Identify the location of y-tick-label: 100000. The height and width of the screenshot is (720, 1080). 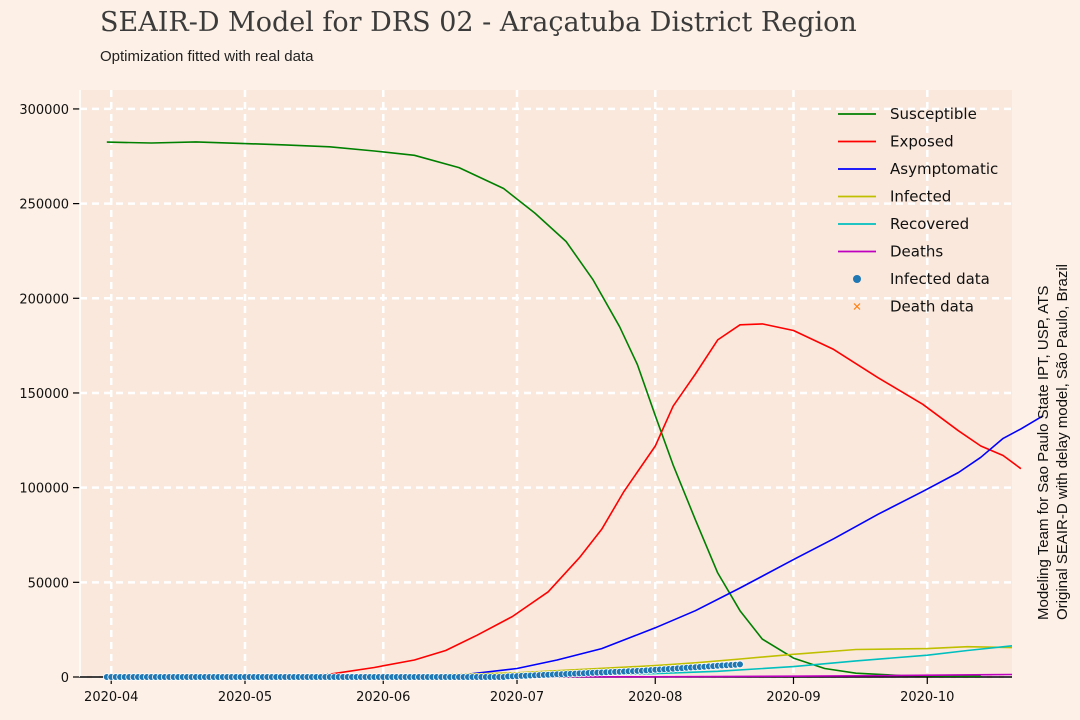
(44, 489).